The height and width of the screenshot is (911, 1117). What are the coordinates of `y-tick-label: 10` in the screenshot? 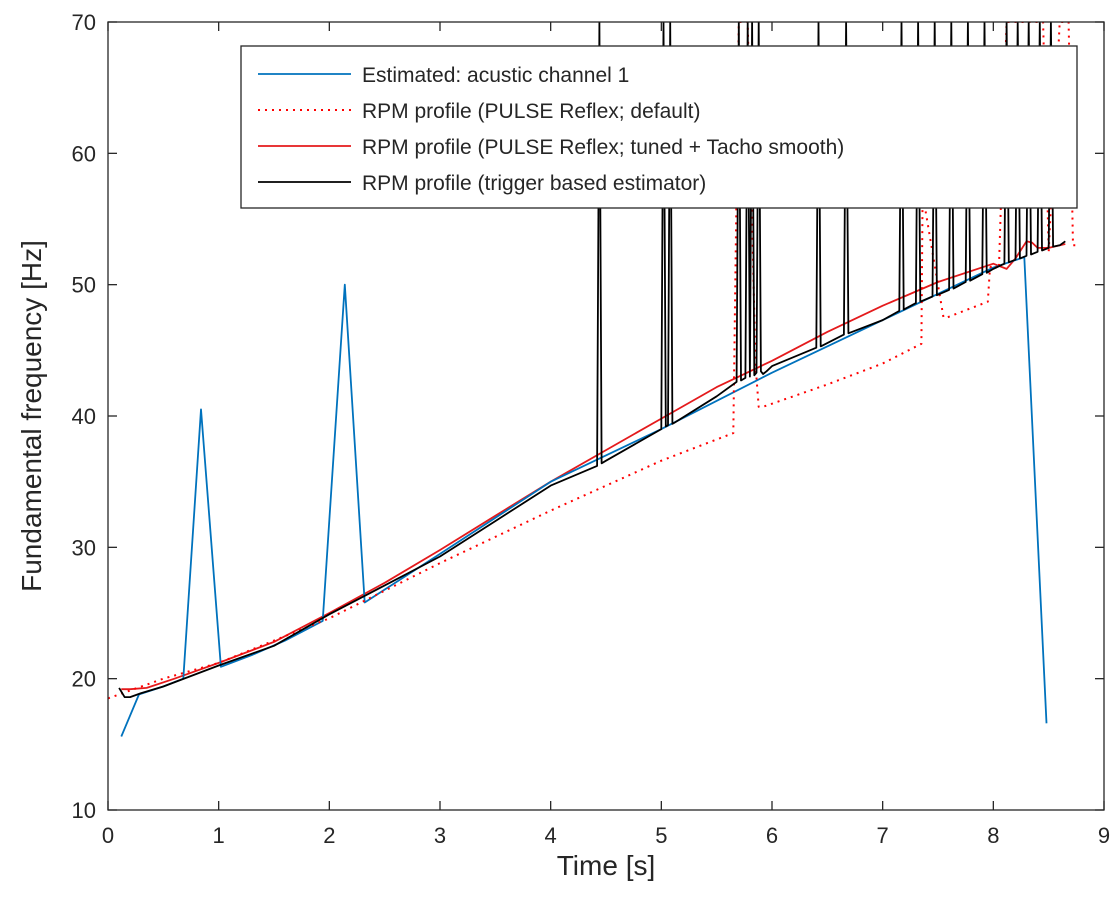 It's located at (84, 810).